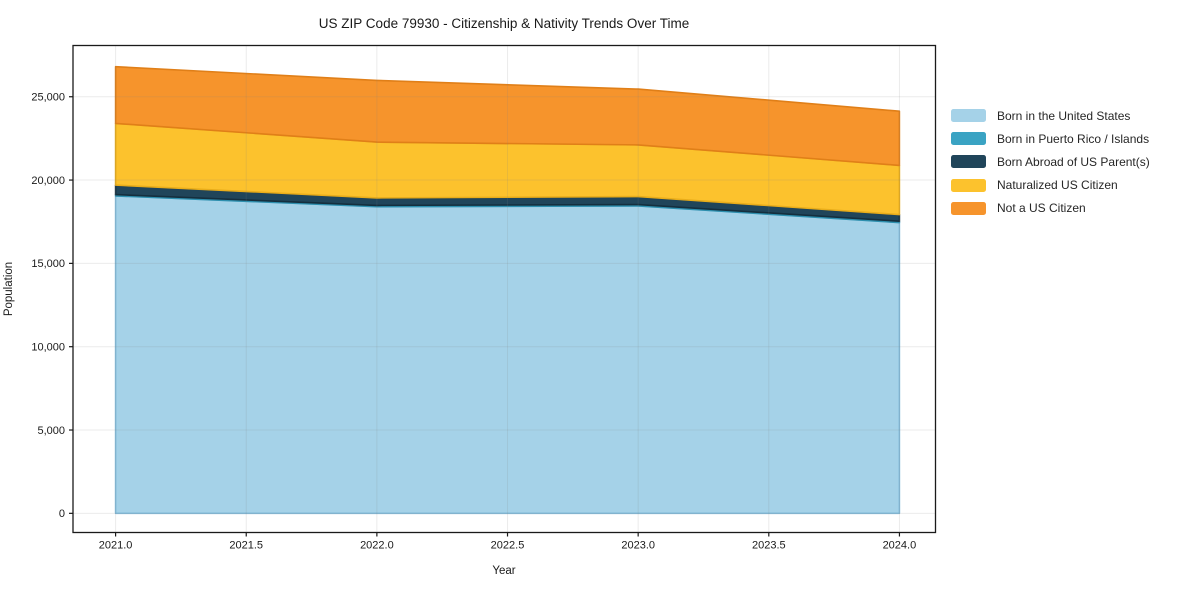 This screenshot has height=590, width=1189. Describe the element at coordinates (1064, 115) in the screenshot. I see `legend-label: Born in the United States` at that location.